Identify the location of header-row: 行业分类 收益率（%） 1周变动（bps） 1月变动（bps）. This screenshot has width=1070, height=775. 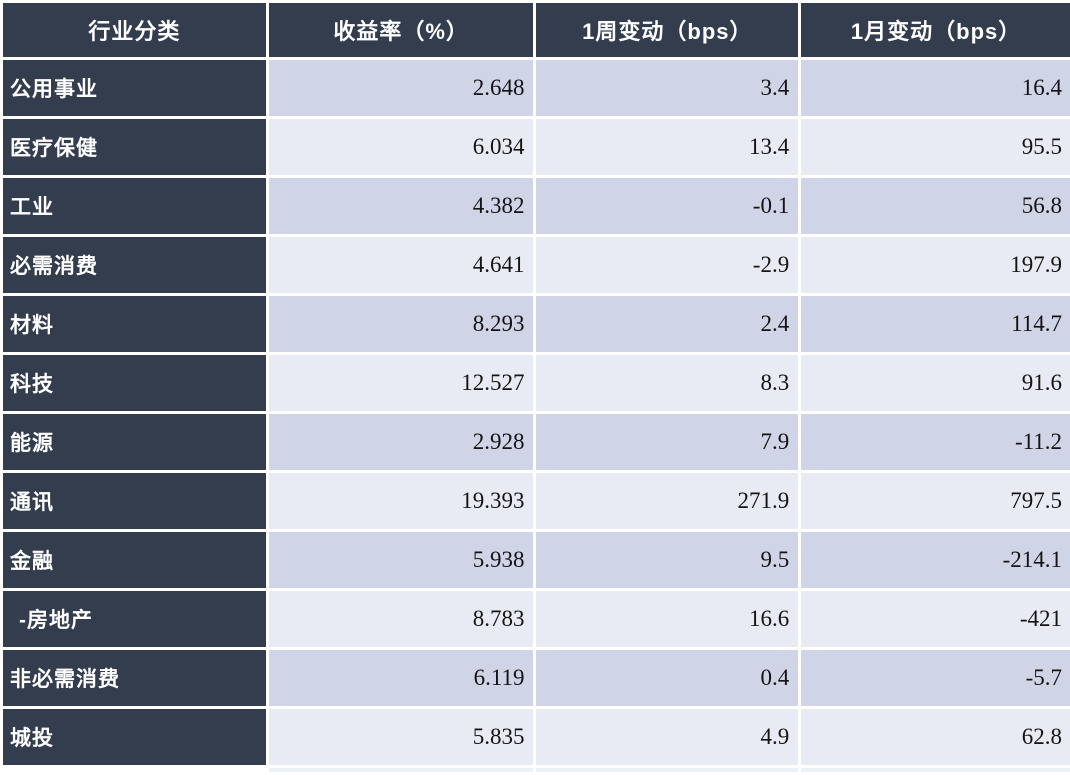
(536, 30).